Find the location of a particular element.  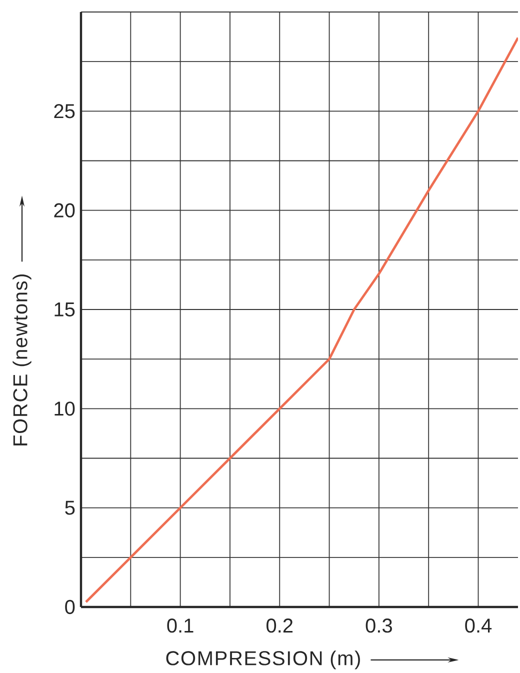

x-axis-title: COMPRESSION (m) is located at coordinates (263, 660).